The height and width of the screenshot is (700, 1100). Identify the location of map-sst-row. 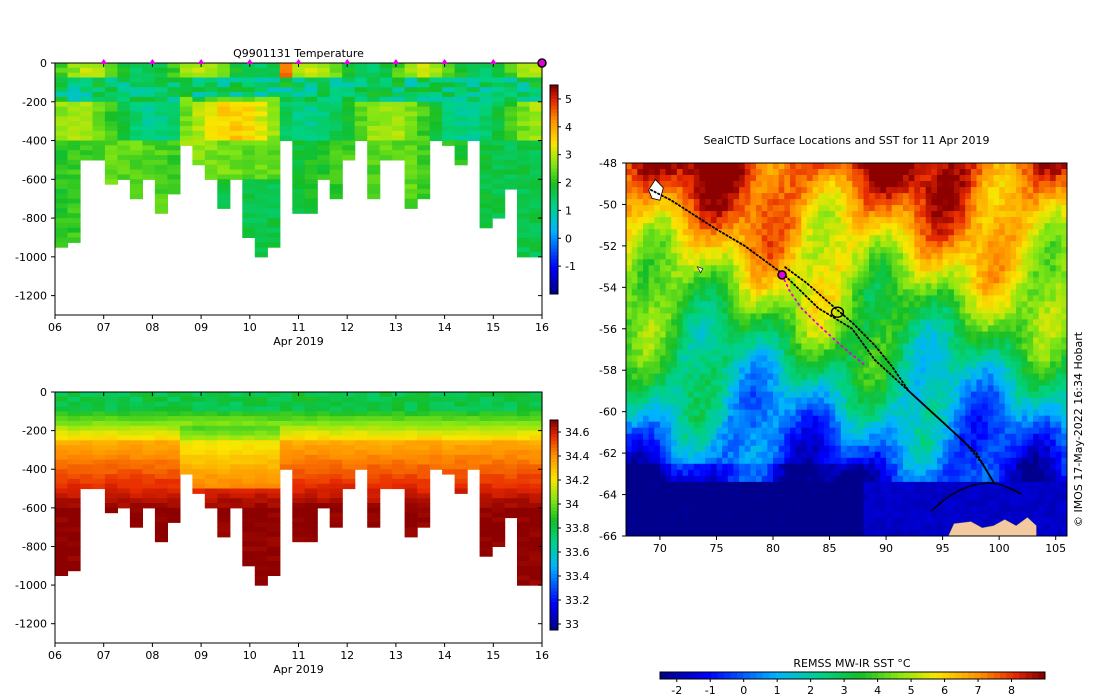
(847, 214).